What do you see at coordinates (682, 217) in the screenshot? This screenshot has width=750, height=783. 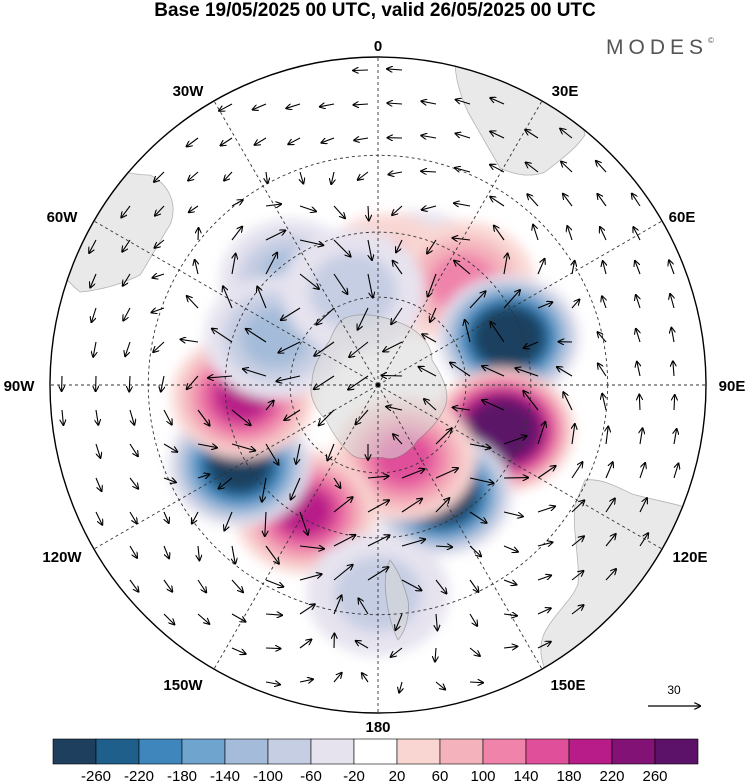 I see `lon-label-60e: 60E` at bounding box center [682, 217].